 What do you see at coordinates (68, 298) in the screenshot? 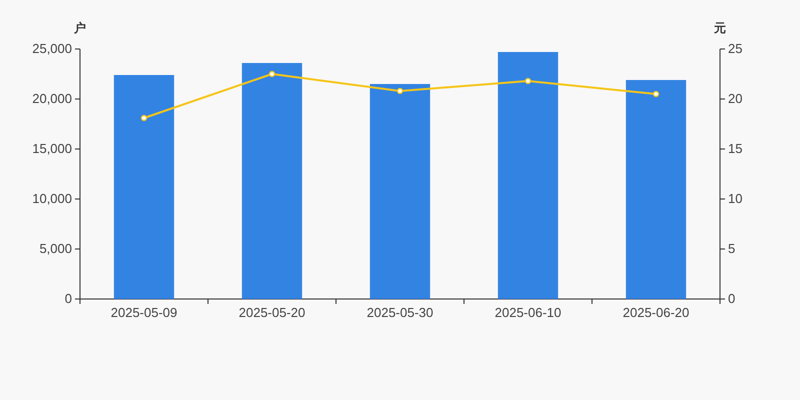
I see `y-tick-label: 0` at bounding box center [68, 298].